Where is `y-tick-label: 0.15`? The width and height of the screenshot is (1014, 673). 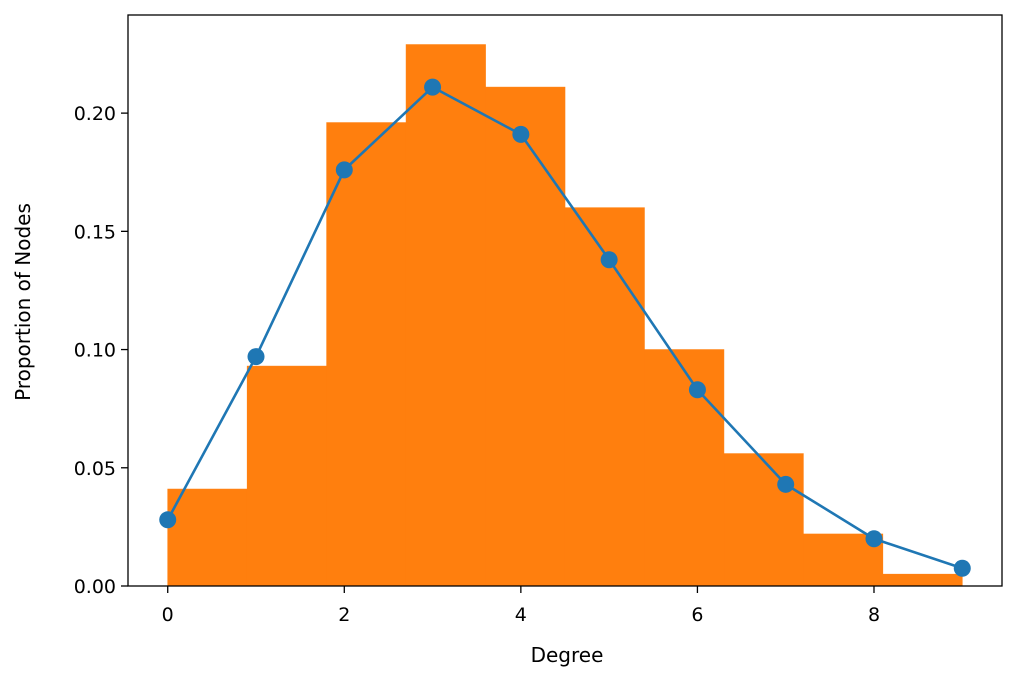 y-tick-label: 0.15 is located at coordinates (95, 232).